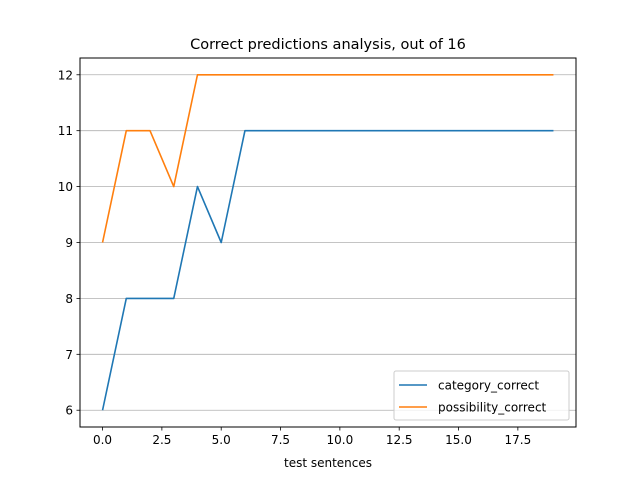 The image size is (640, 480). I want to click on y-axis-ticks: 6 7 8 9 10 11 12, so click(69, 243).